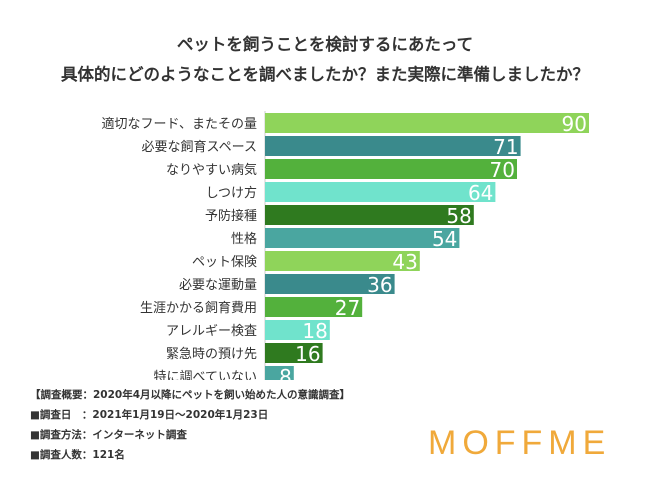 The image size is (650, 488). What do you see at coordinates (231, 193) in the screenshot?
I see `category-label: しつけ方` at bounding box center [231, 193].